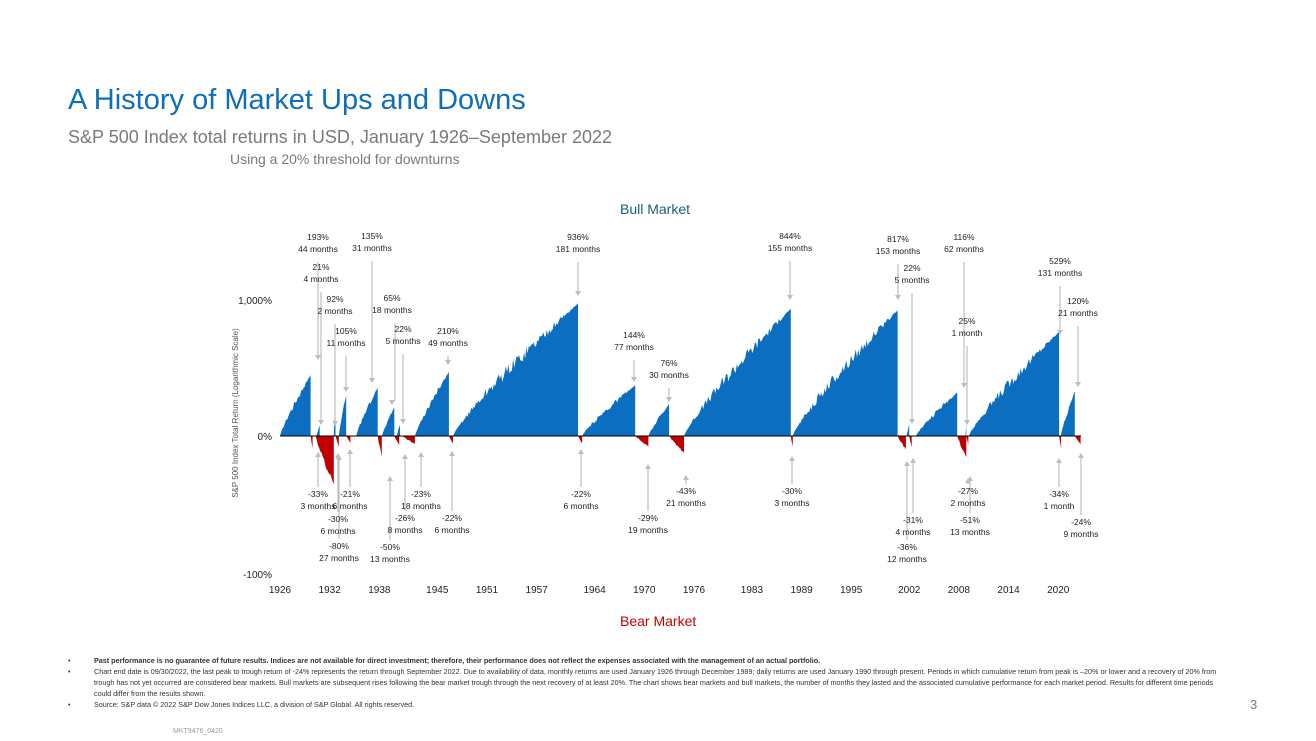 The width and height of the screenshot is (1316, 741). I want to click on bull-months-label: 44 months, so click(318, 249).